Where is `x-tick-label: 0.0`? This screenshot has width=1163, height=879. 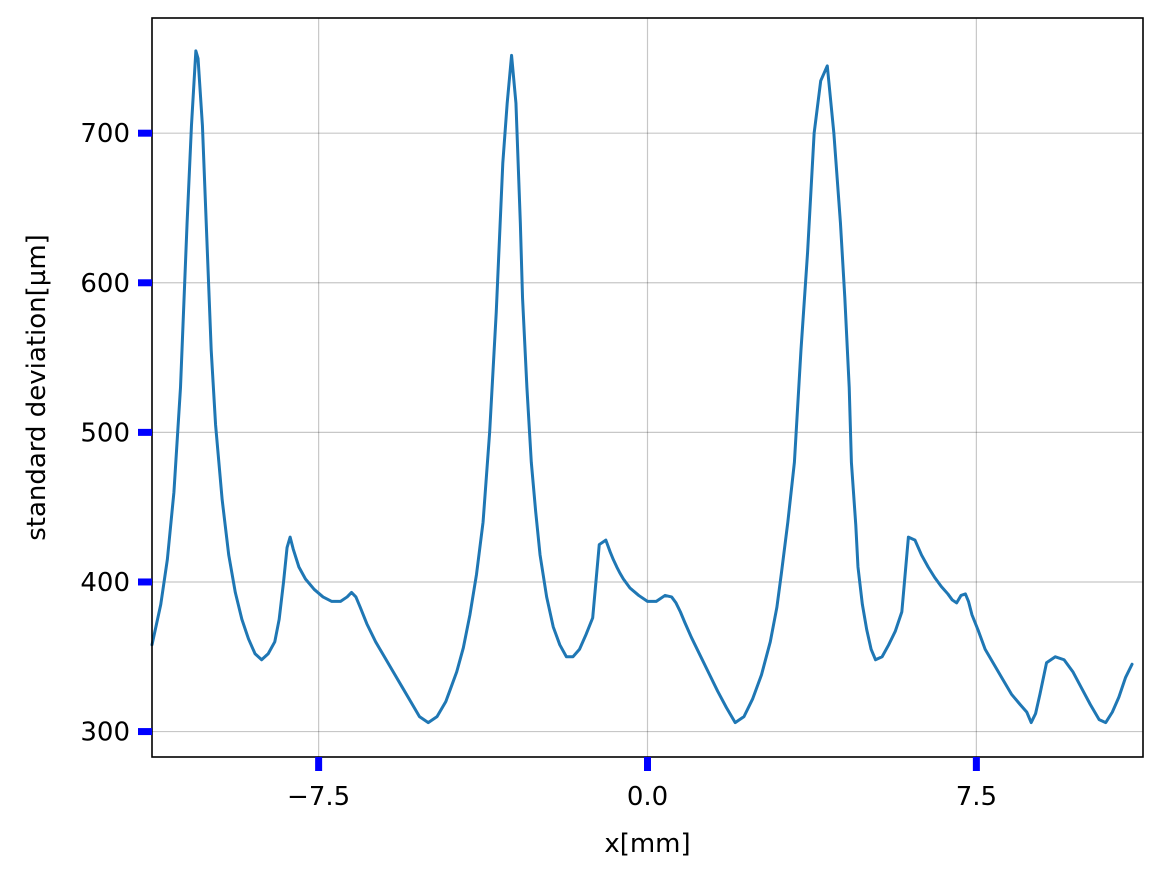
x-tick-label: 0.0 is located at coordinates (647, 797).